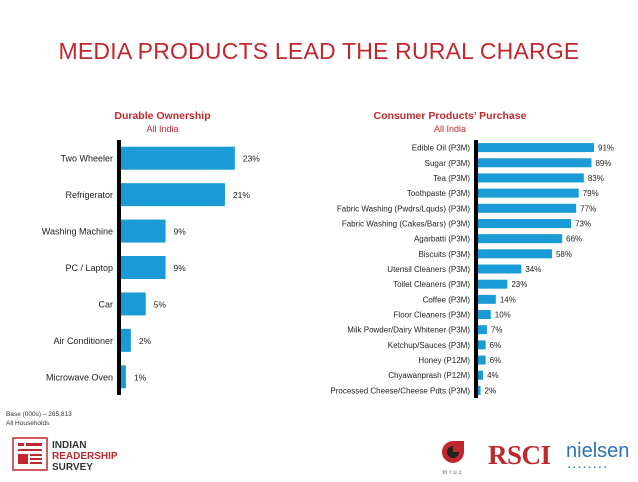 This screenshot has height=482, width=638. What do you see at coordinates (531, 178) in the screenshot?
I see `consumer-bar-tea-p3m` at bounding box center [531, 178].